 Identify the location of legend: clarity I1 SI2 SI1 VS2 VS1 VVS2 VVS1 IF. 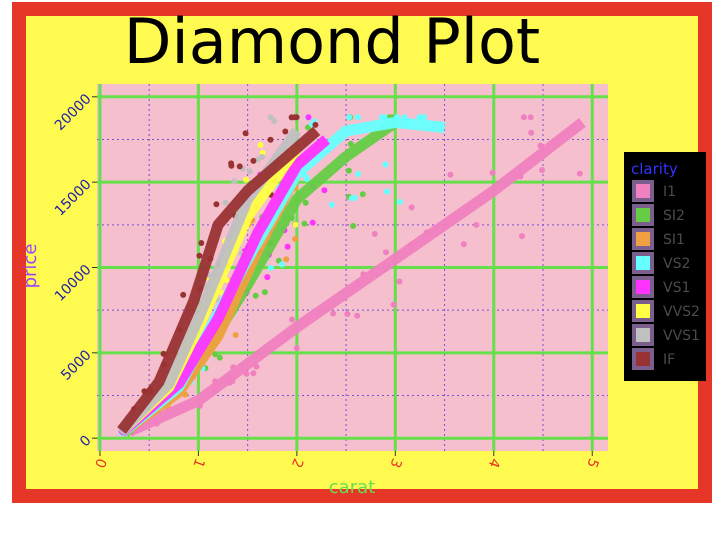
(665, 266).